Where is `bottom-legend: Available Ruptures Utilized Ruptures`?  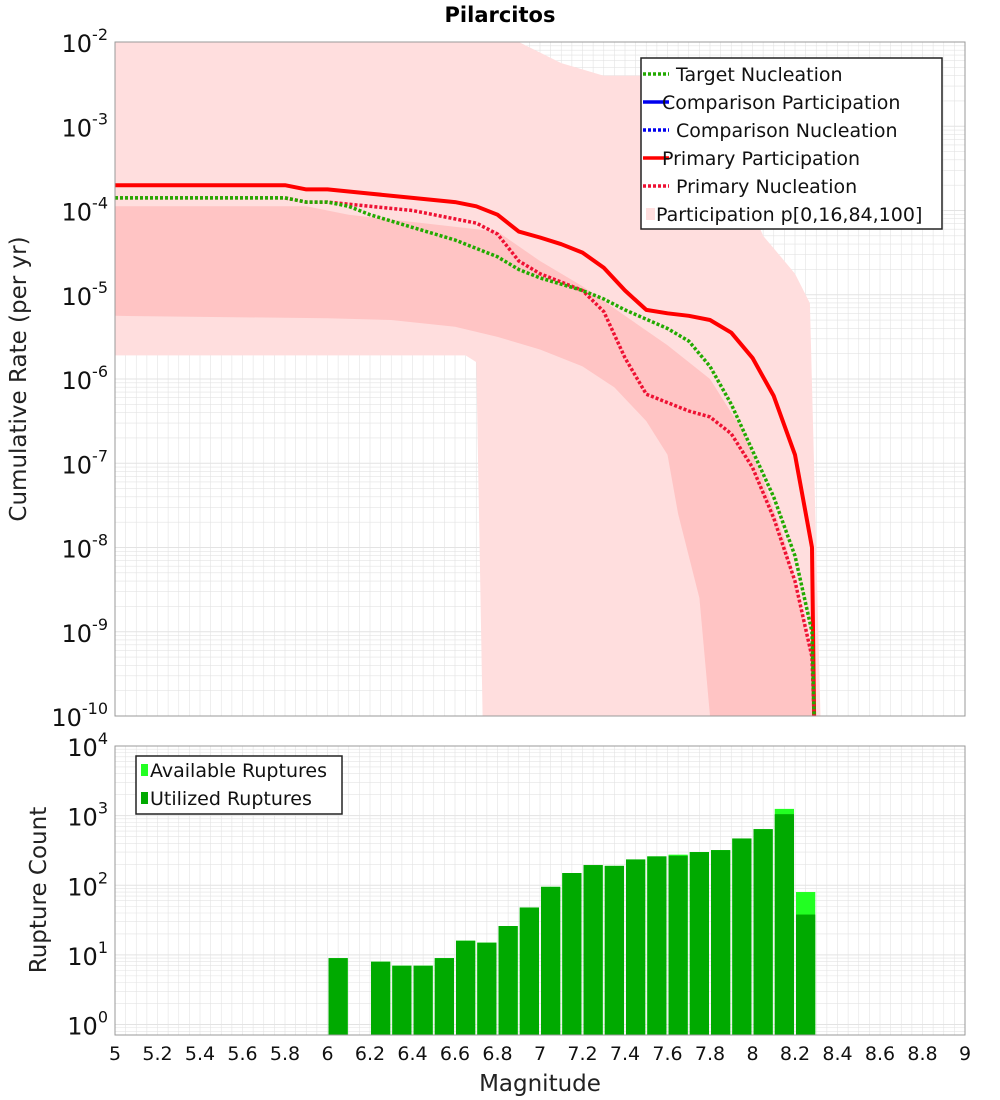 bottom-legend: Available Ruptures Utilized Ruptures is located at coordinates (239, 785).